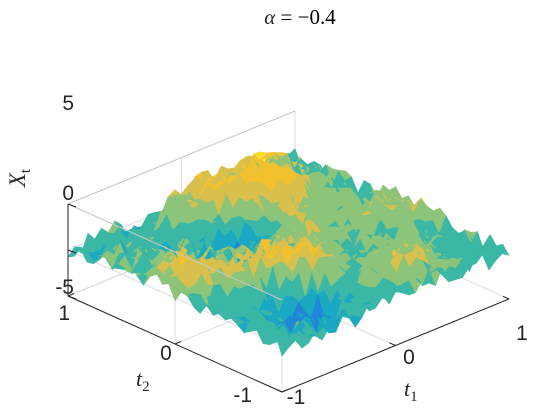 Image resolution: width=560 pixels, height=420 pixels. What do you see at coordinates (502, 249) in the screenshot?
I see `surface-facet` at bounding box center [502, 249].